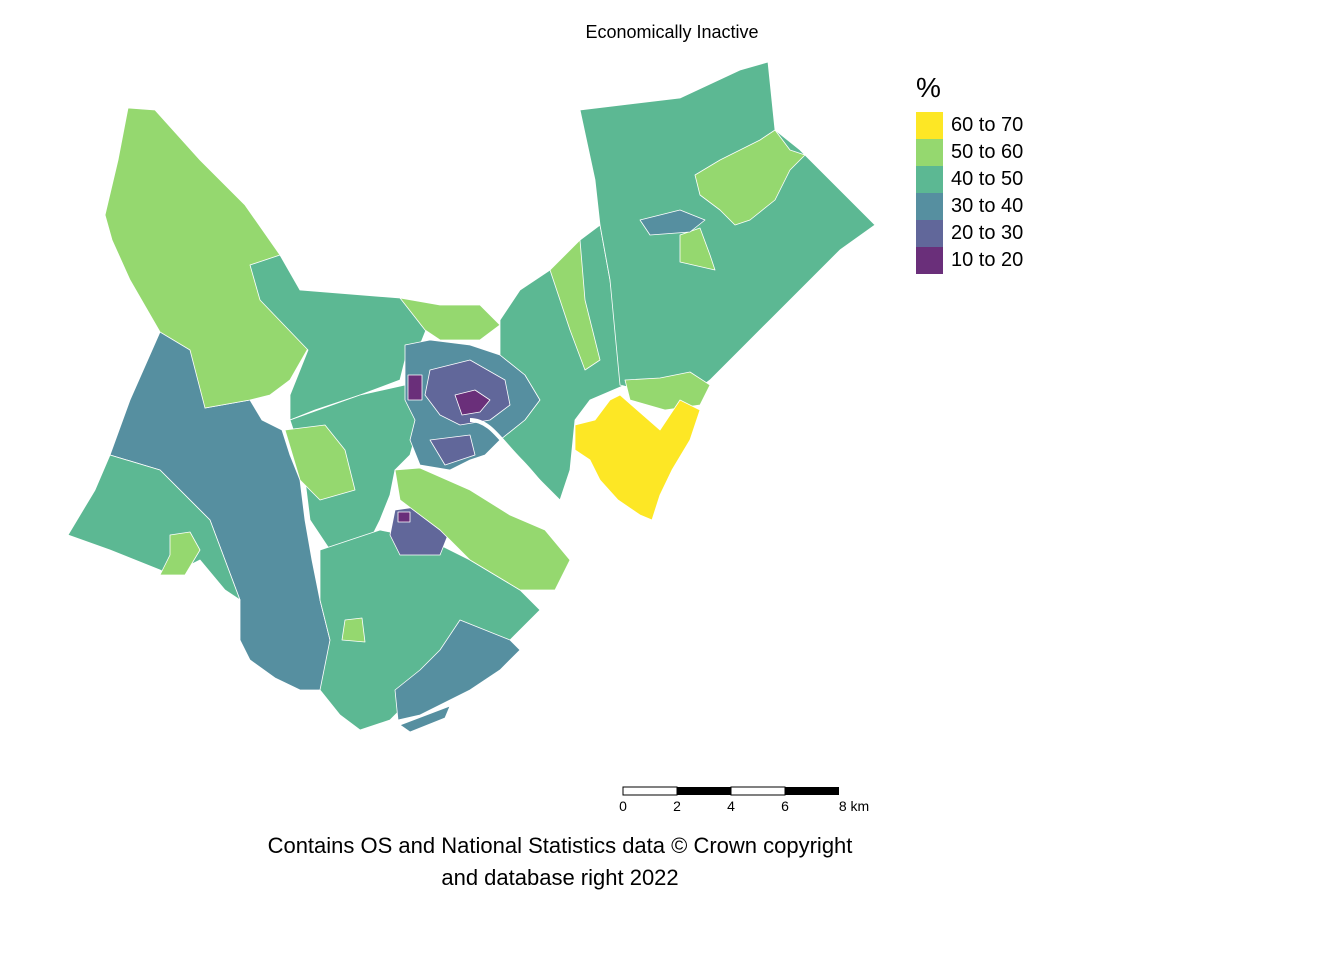 The width and height of the screenshot is (1344, 960). Describe the element at coordinates (320, 462) in the screenshot. I see `region-light-central` at that location.